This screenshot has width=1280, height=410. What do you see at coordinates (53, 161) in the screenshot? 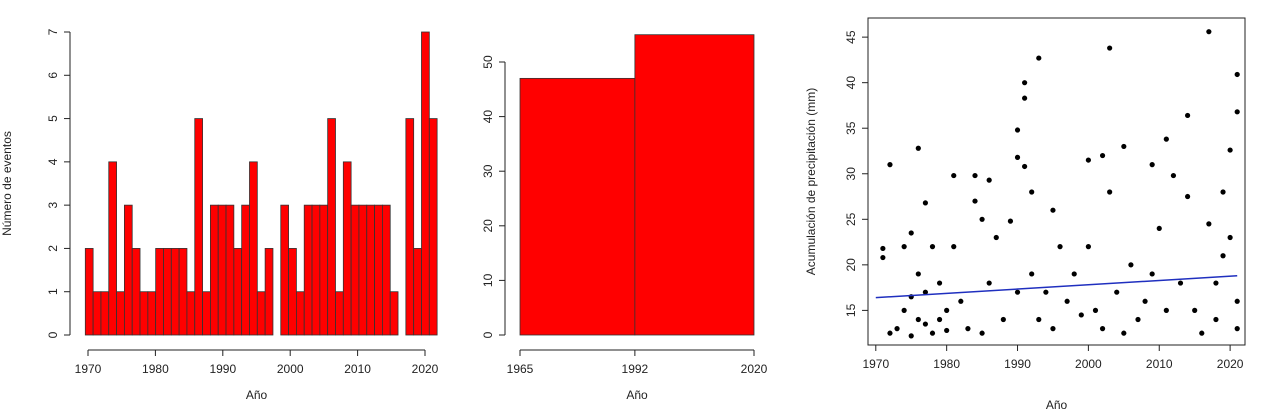
I see `y-tick-label: 4` at bounding box center [53, 161].